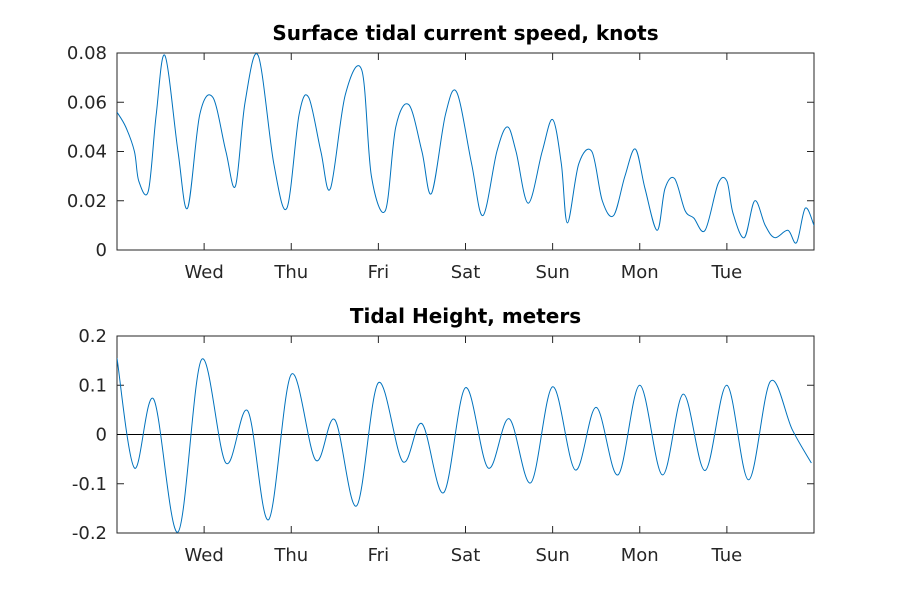  I want to click on y-tick-label: -0.2, so click(89, 533).